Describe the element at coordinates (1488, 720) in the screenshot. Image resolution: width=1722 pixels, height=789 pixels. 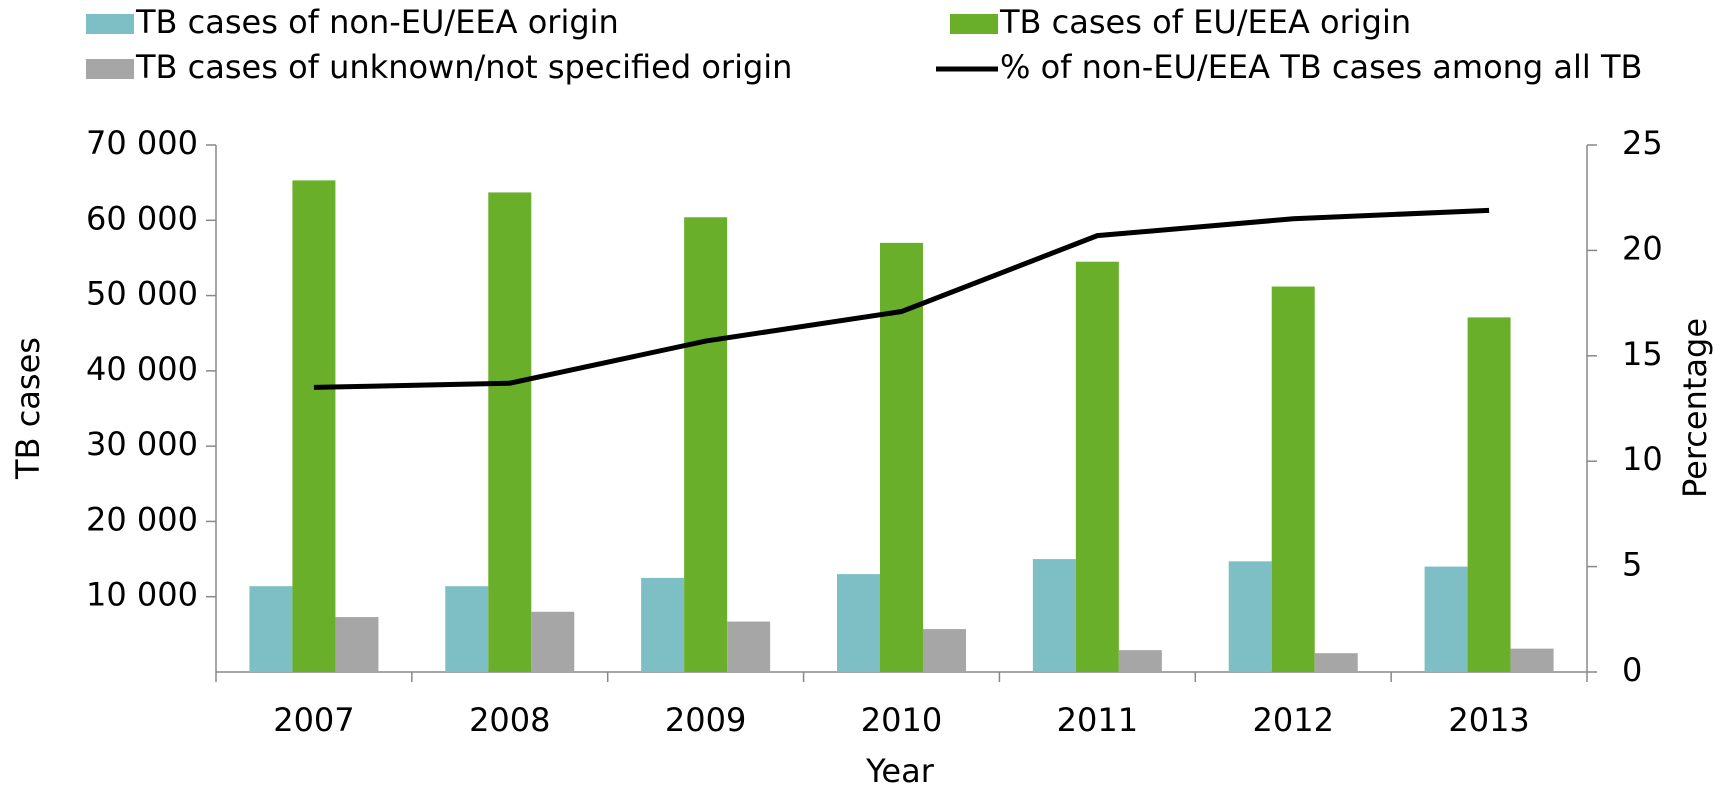
I see `x-tick-label: 2013` at that location.